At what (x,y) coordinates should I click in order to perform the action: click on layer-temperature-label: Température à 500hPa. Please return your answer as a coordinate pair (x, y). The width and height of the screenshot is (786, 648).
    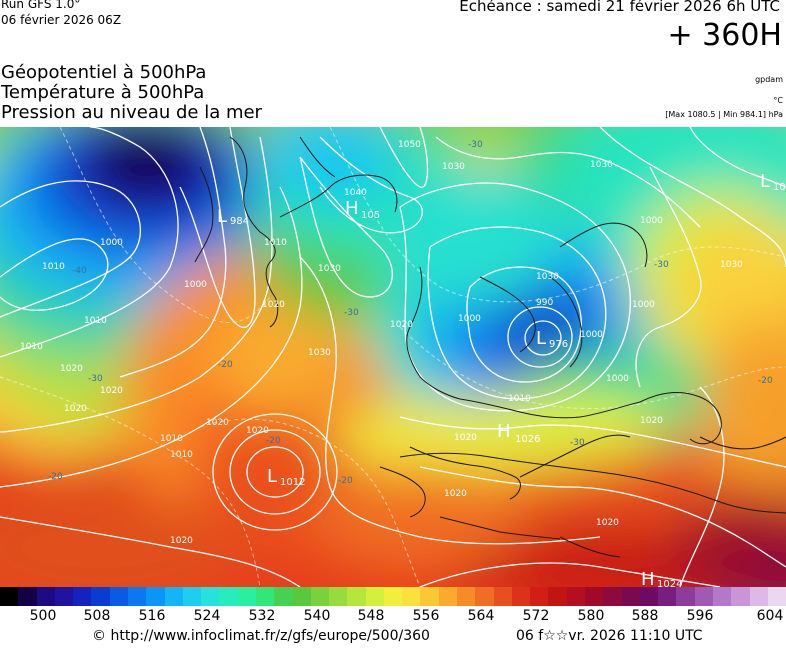
    Looking at the image, I should click on (103, 92).